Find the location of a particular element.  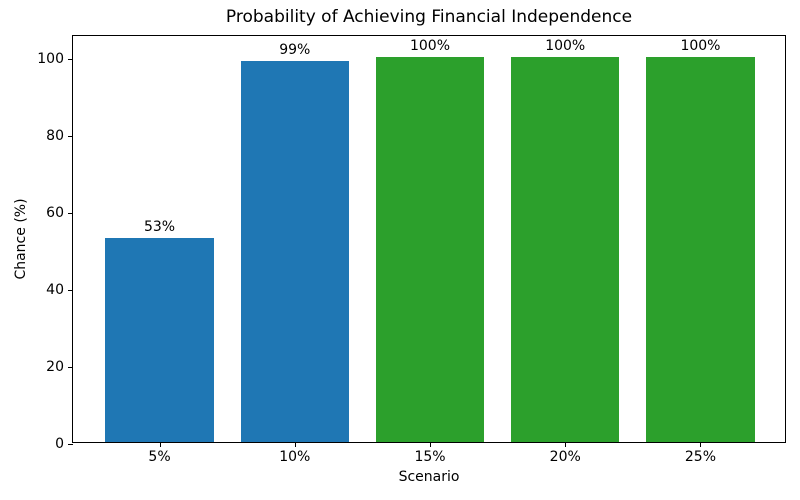

x-axis-label: Scenario is located at coordinates (429, 477).